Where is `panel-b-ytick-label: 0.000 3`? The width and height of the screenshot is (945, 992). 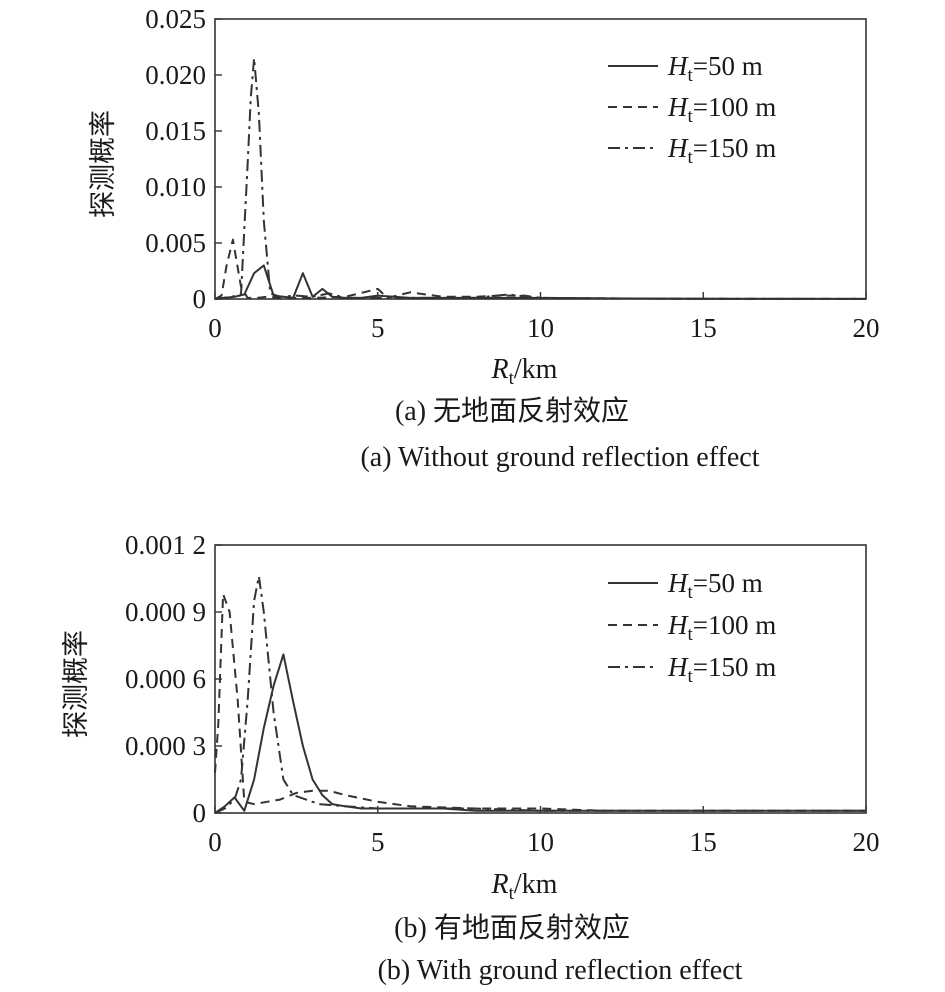 panel-b-ytick-label: 0.000 3 is located at coordinates (165, 746).